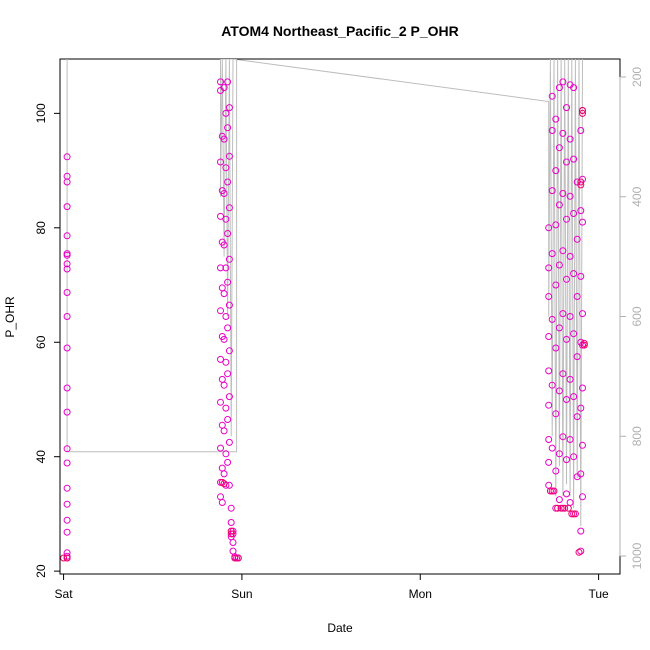  What do you see at coordinates (340, 628) in the screenshot?
I see `x-axis-label: Date` at bounding box center [340, 628].